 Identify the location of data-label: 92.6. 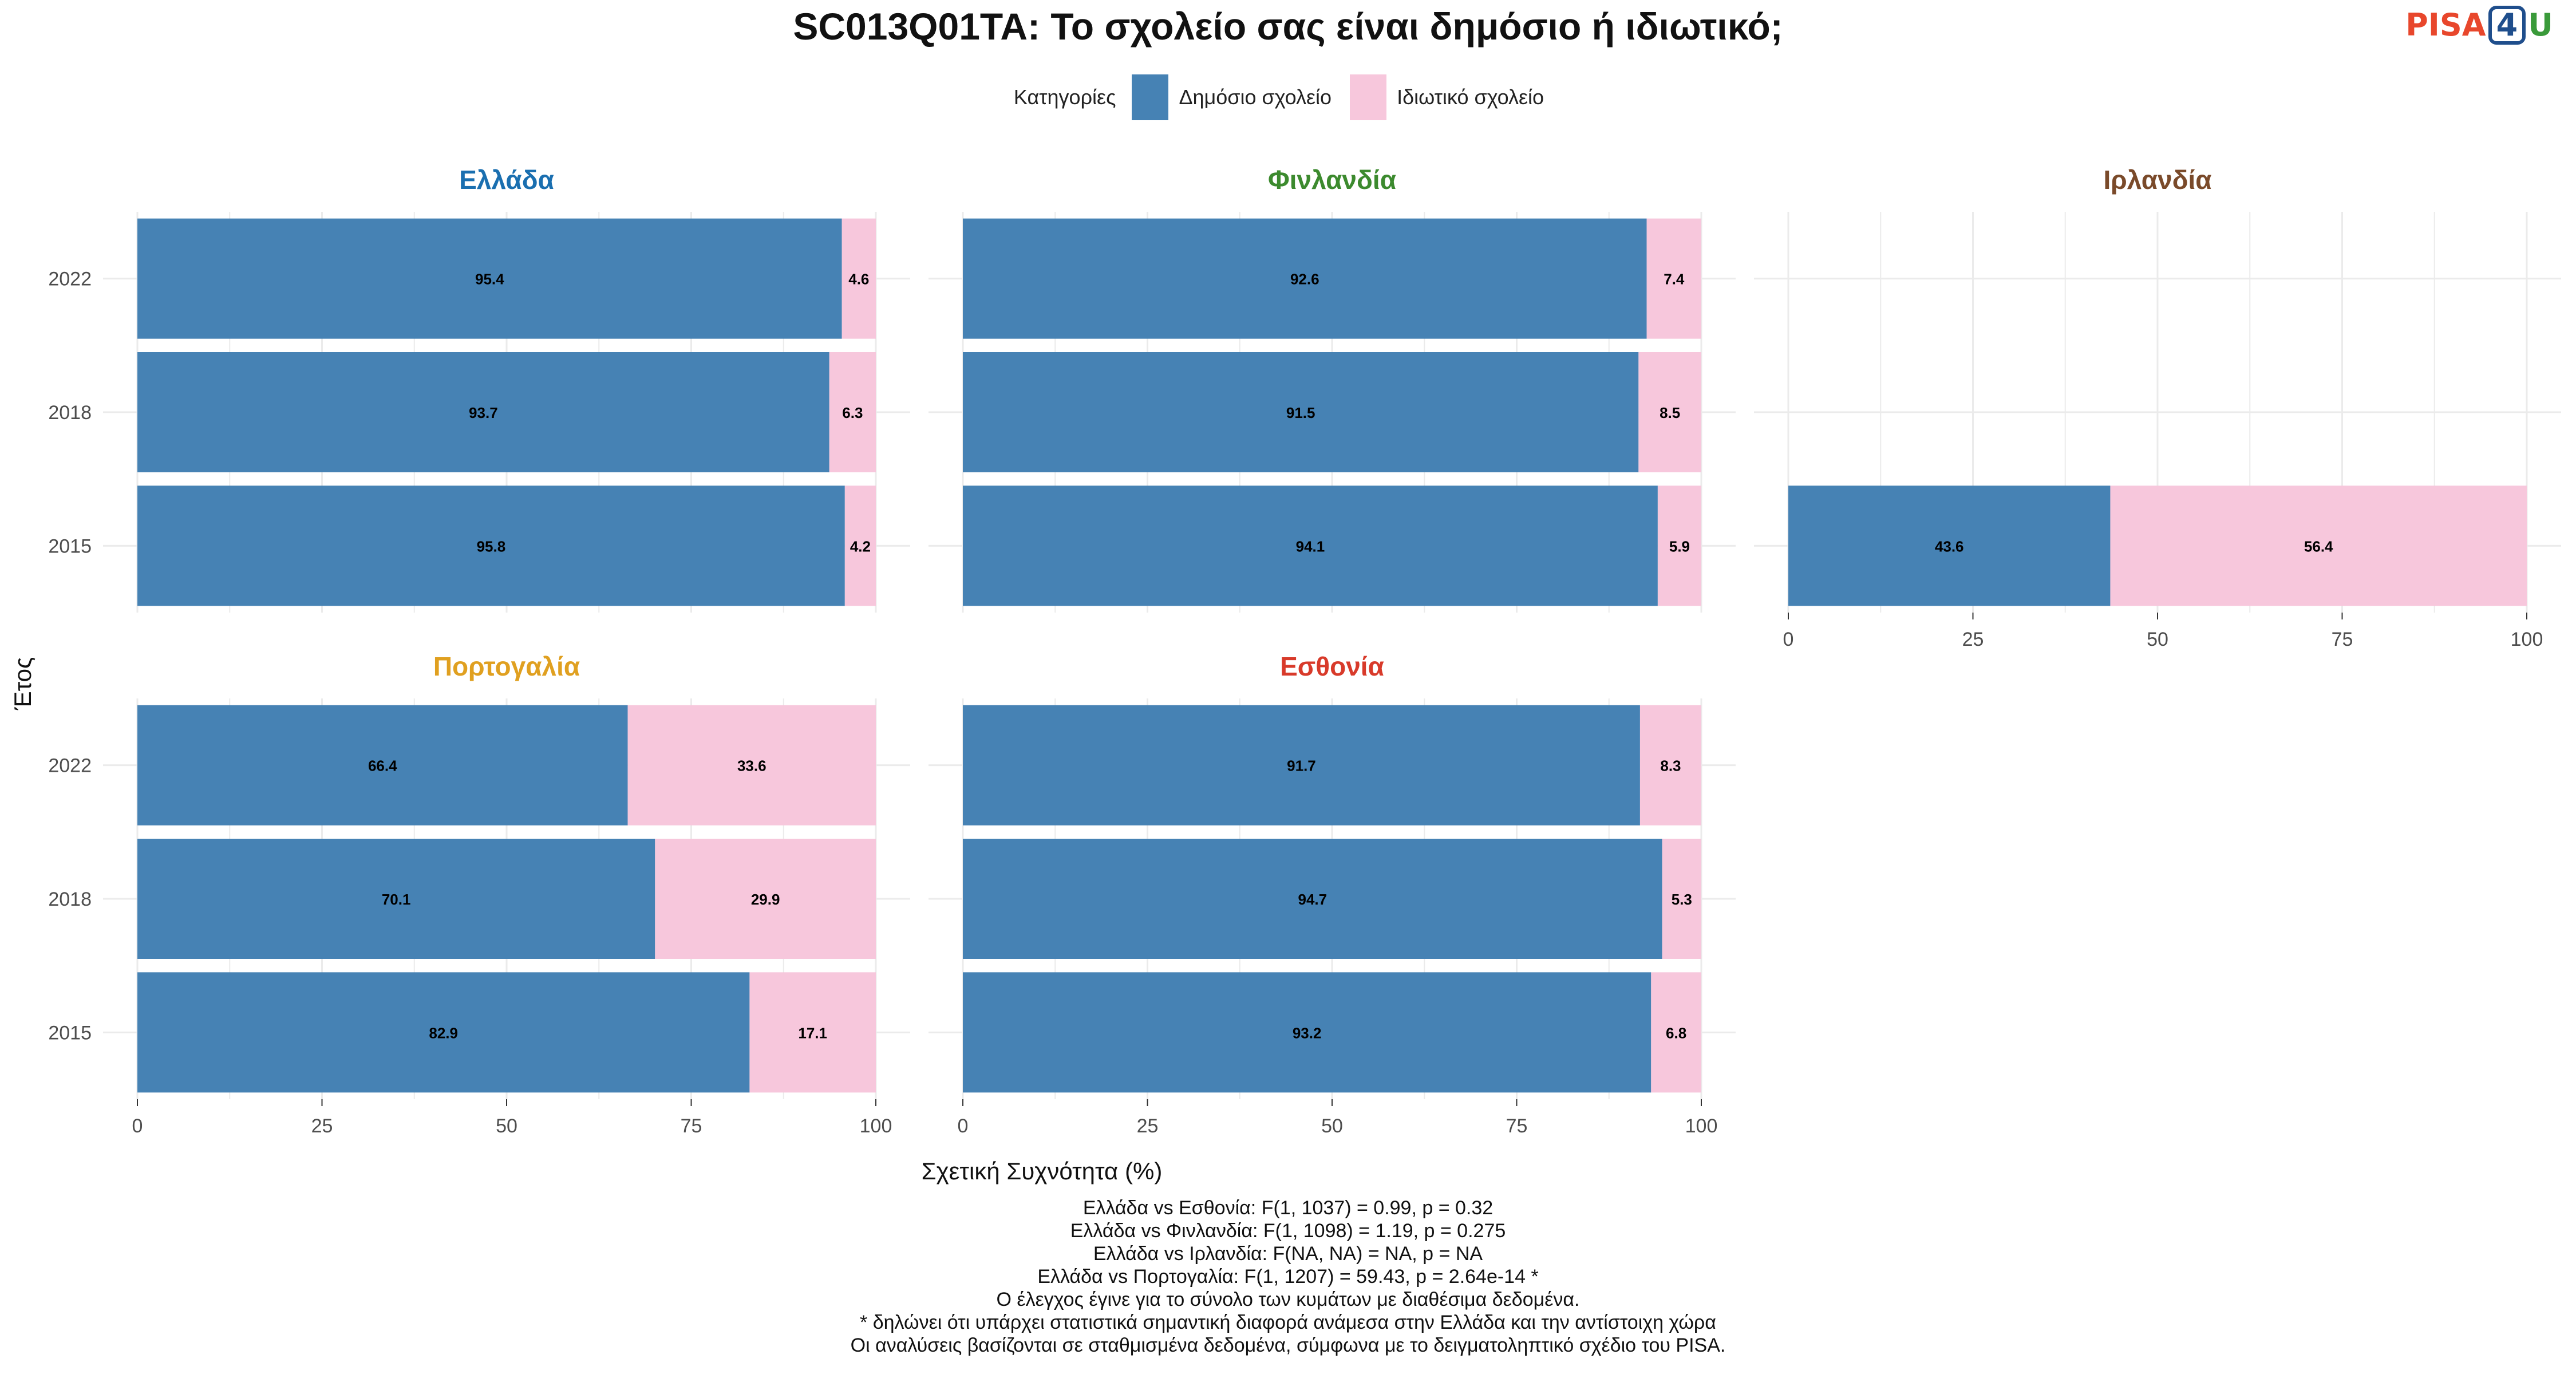
(1304, 279).